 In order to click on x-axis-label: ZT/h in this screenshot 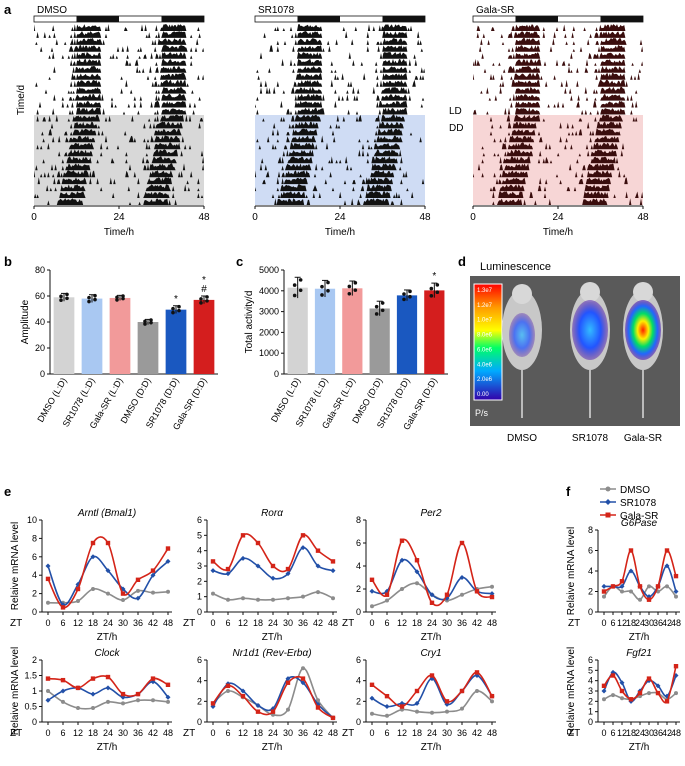, I will do `click(639, 747)`.